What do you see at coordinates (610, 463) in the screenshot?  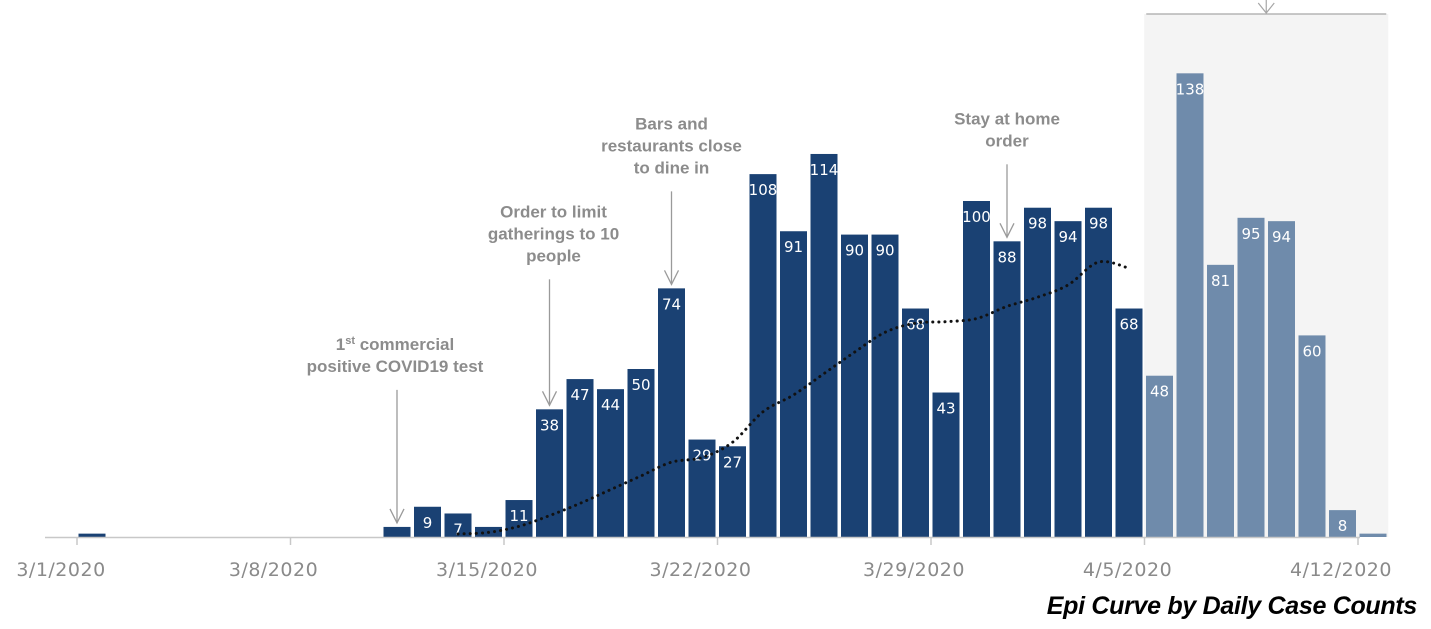 I see `bar-3-18-2020` at bounding box center [610, 463].